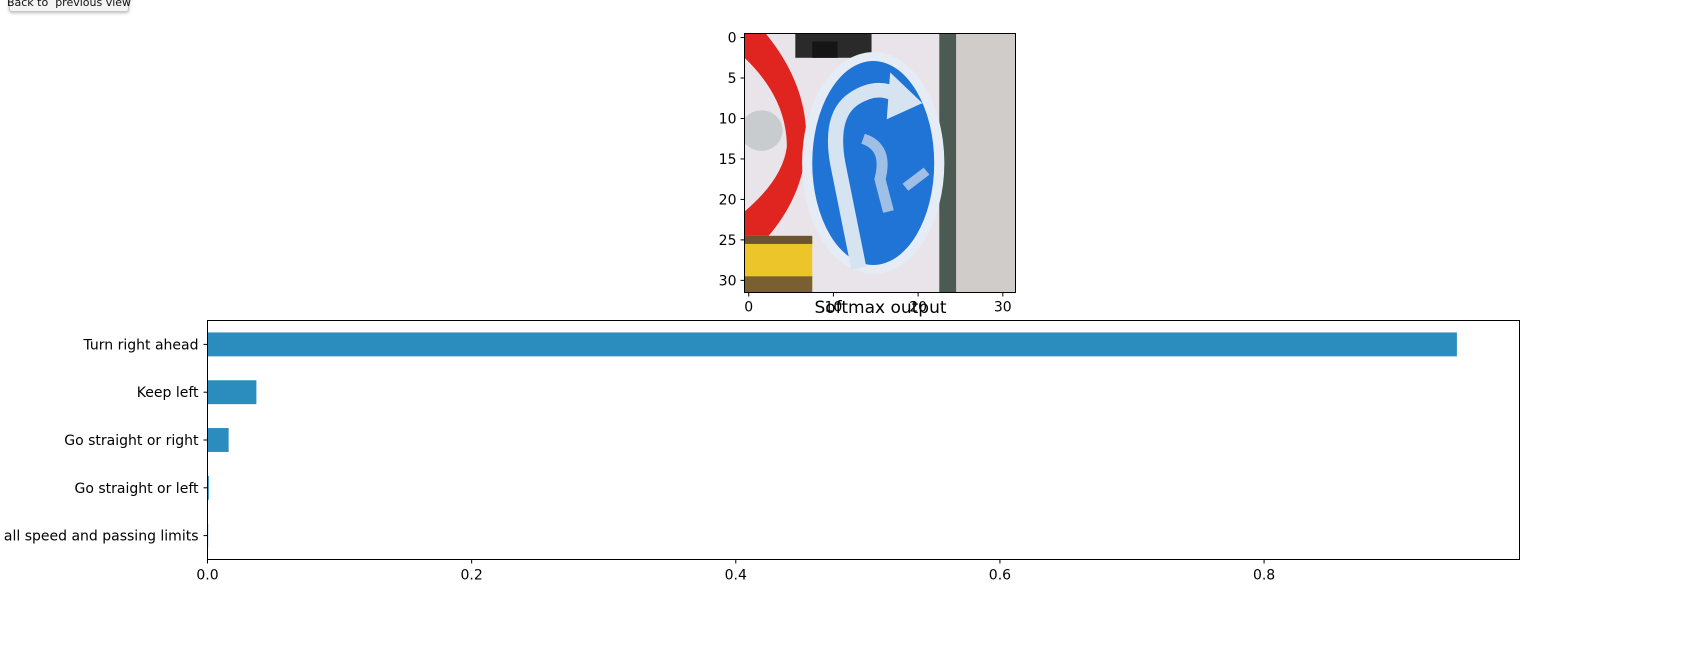 The width and height of the screenshot is (1694, 670). I want to click on image-y-tick-label: 30, so click(728, 281).